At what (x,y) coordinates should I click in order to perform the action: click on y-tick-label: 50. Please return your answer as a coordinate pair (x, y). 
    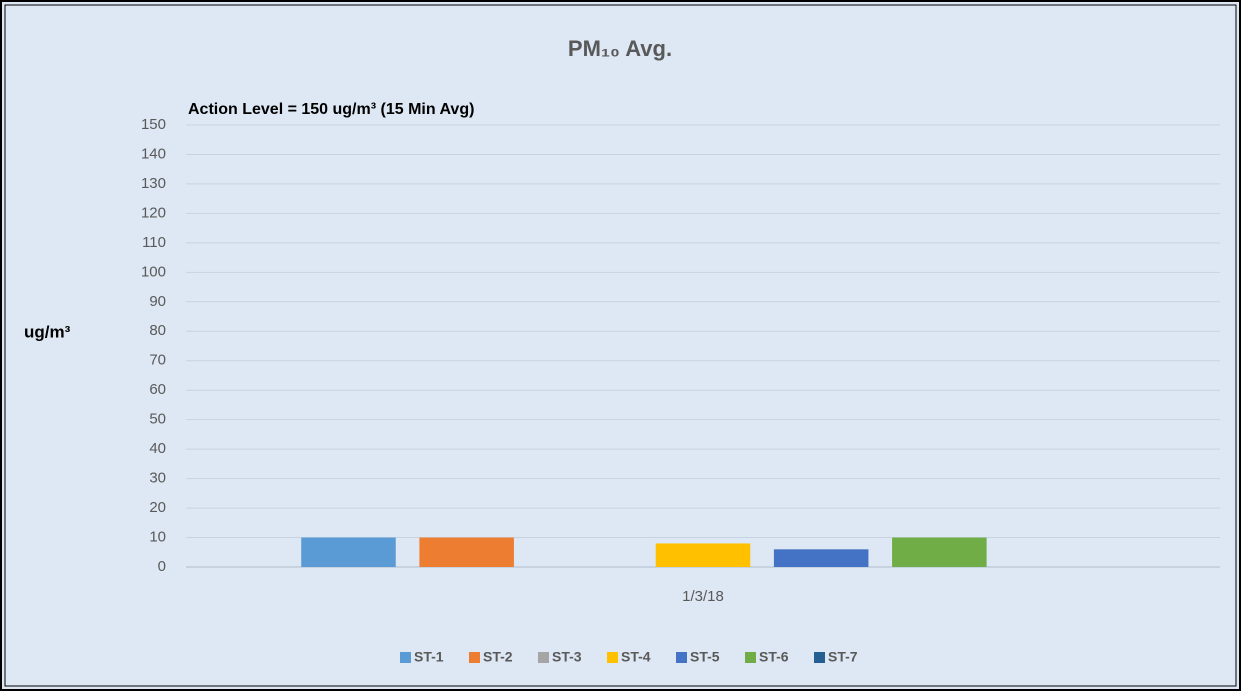
    Looking at the image, I should click on (157, 419).